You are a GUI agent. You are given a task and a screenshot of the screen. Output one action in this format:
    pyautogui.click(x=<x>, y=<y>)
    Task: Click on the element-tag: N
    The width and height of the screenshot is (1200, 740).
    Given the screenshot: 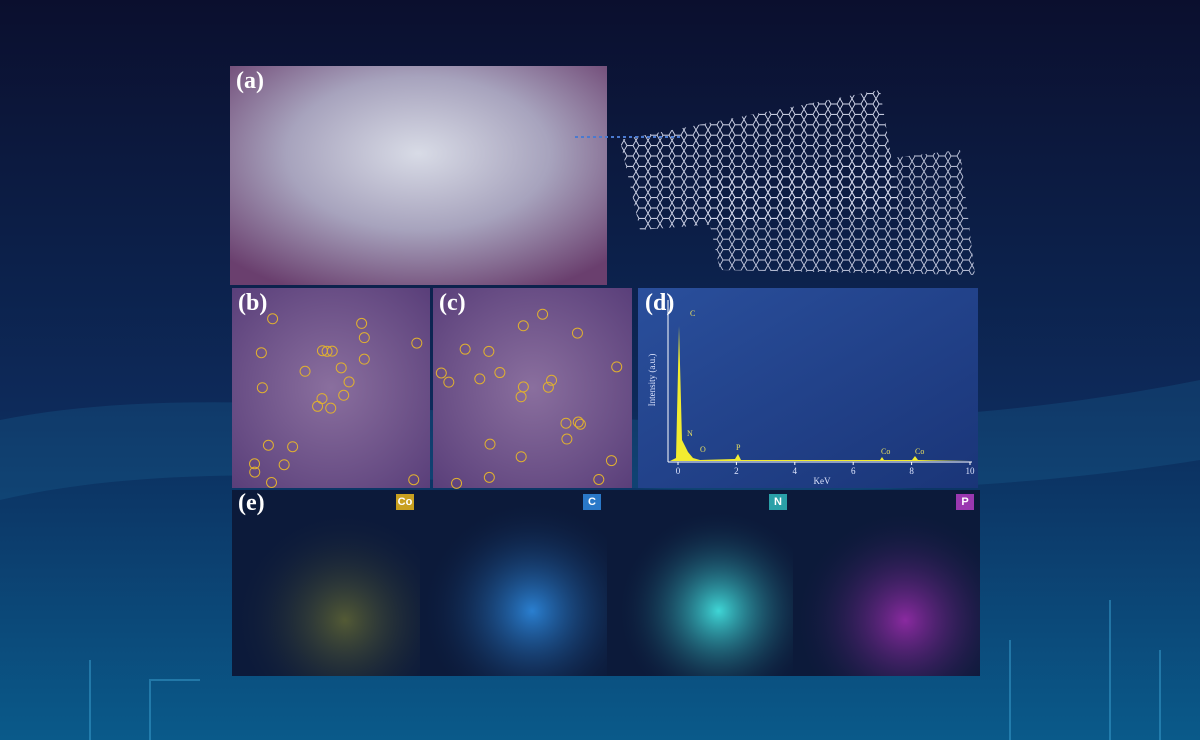 What is the action you would take?
    pyautogui.click(x=778, y=502)
    